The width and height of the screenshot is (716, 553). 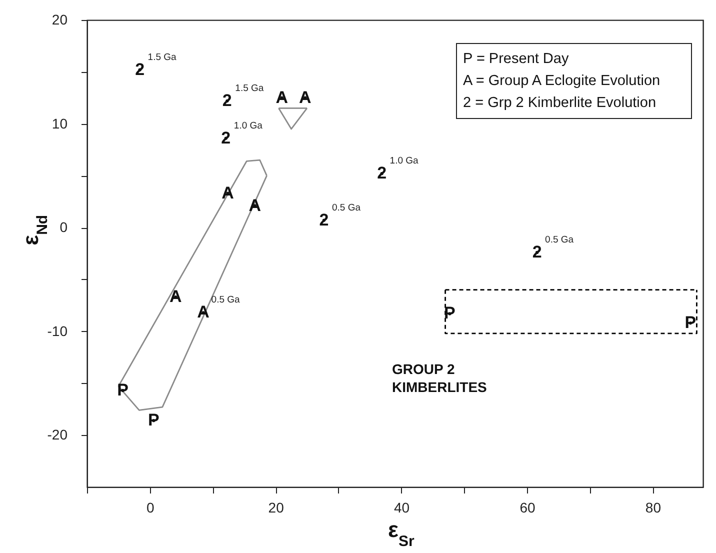 I want to click on y-tick-label: 0, so click(x=64, y=227).